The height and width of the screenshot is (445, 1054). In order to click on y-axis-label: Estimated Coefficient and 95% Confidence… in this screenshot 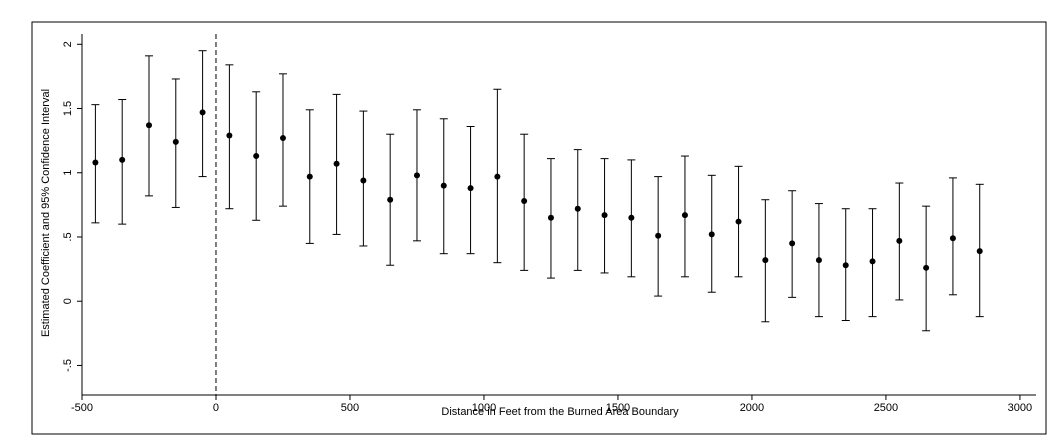, I will do `click(46, 213)`.